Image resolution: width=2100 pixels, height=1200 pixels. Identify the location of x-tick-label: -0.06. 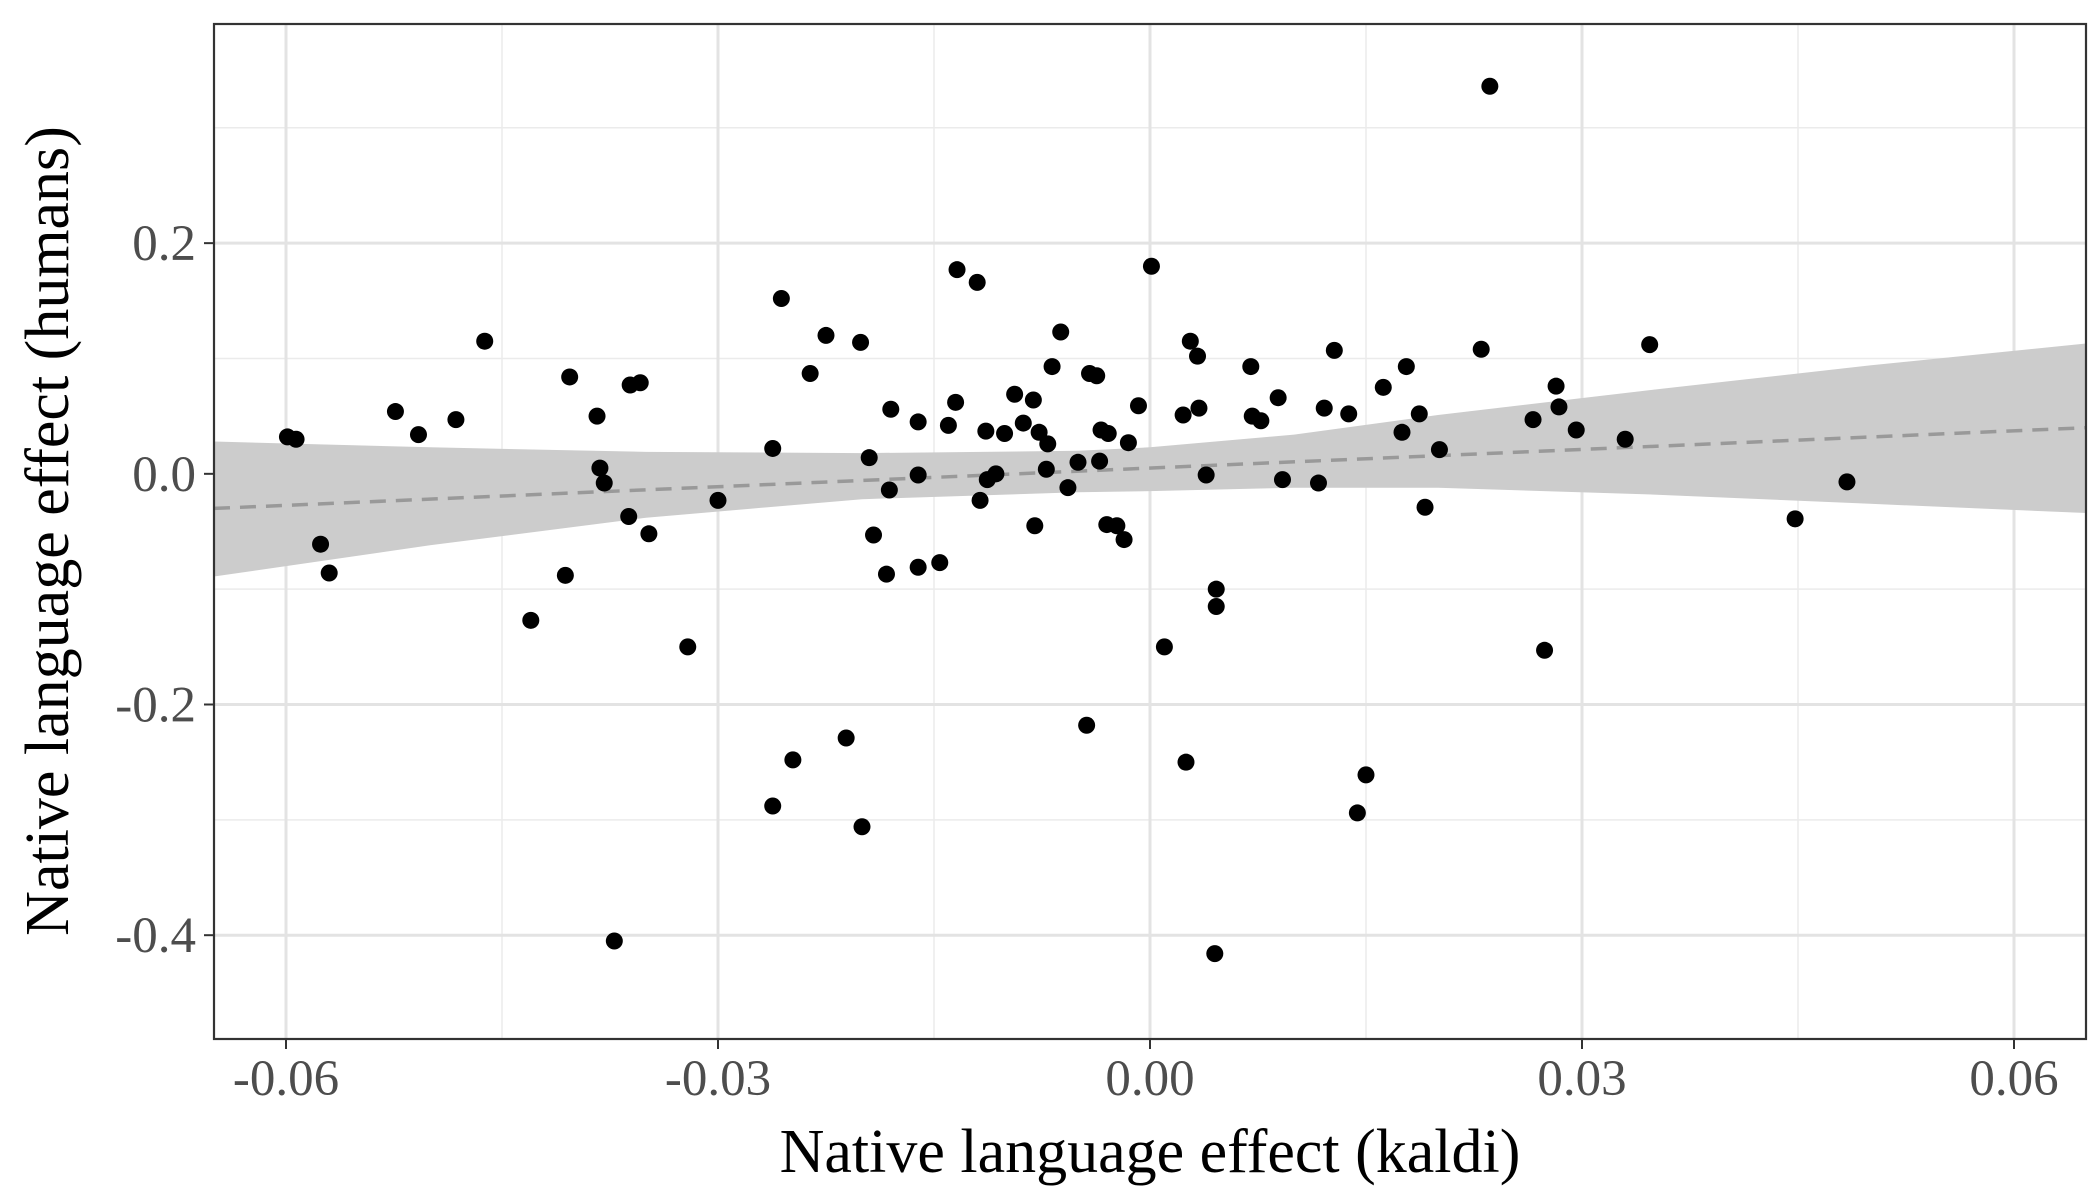
(286, 1079).